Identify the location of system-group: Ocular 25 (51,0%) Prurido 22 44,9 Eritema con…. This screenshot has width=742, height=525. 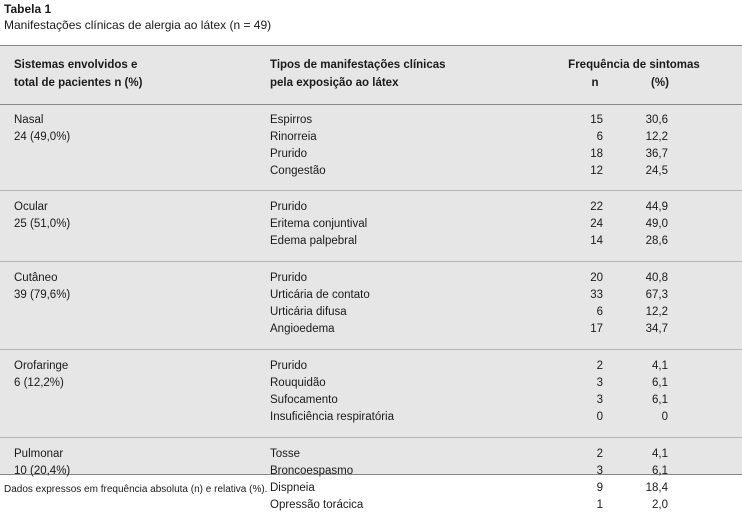
(371, 226).